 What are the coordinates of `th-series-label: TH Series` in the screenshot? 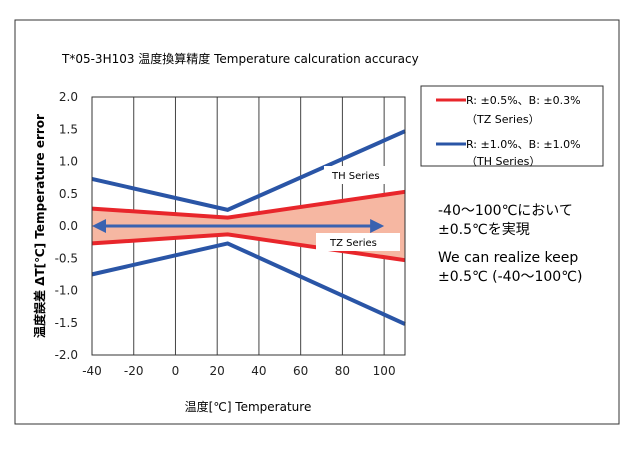 It's located at (355, 176).